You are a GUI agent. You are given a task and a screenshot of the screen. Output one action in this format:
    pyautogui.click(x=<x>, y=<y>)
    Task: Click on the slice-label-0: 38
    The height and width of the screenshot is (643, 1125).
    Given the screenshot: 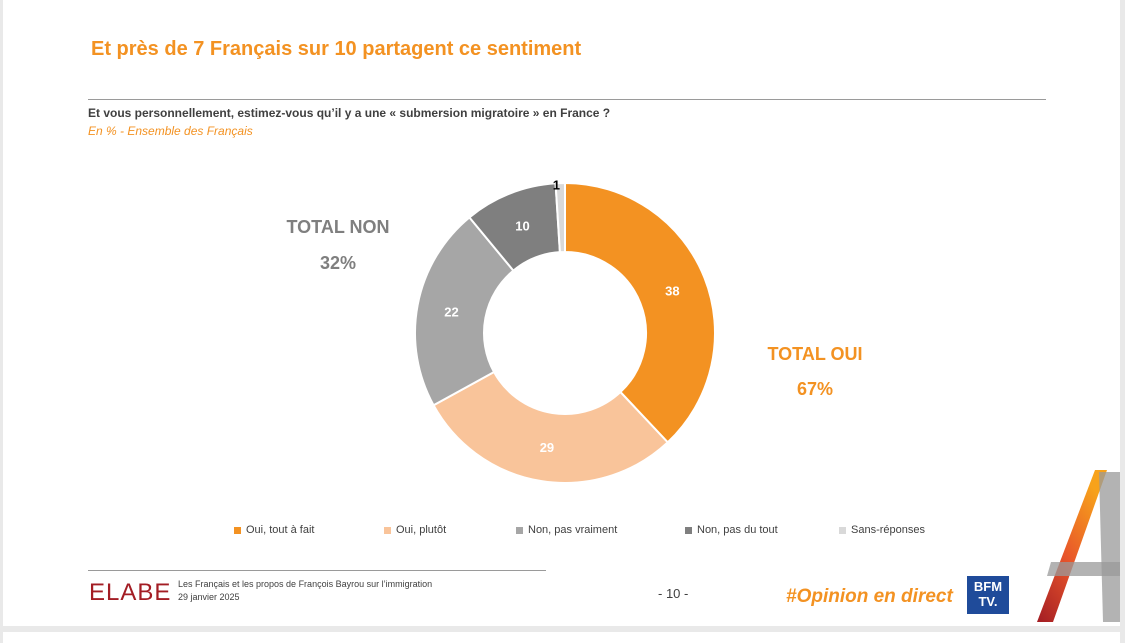 What is the action you would take?
    pyautogui.click(x=672, y=290)
    